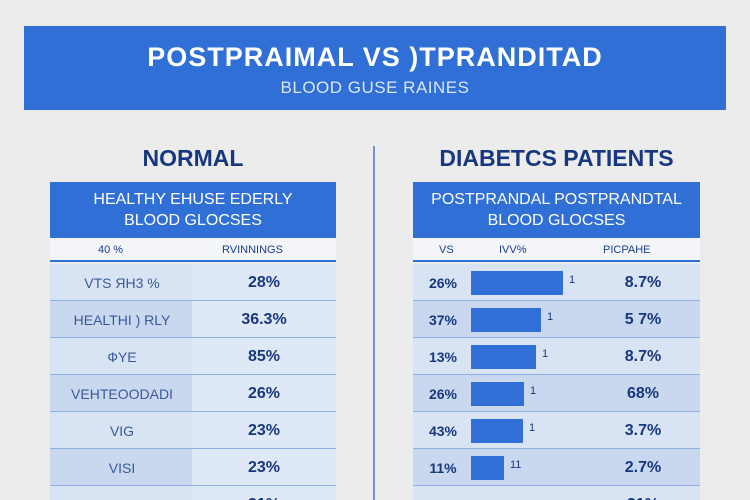  Describe the element at coordinates (556, 467) in the screenshot. I see `table-row: 11% 11 2.7%` at that location.